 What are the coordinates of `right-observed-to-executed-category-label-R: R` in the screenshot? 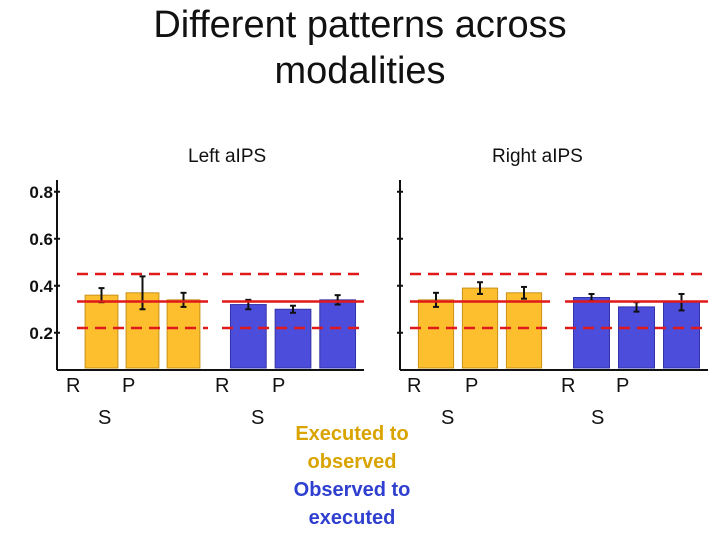 It's located at (568, 386).